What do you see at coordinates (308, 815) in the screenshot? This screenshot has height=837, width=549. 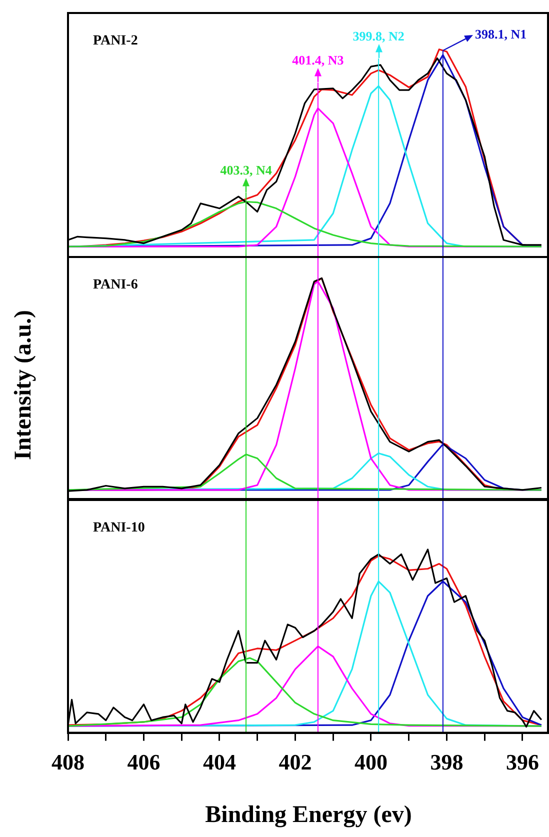 I see `x-axis-title: Binding Energy (ev)` at bounding box center [308, 815].